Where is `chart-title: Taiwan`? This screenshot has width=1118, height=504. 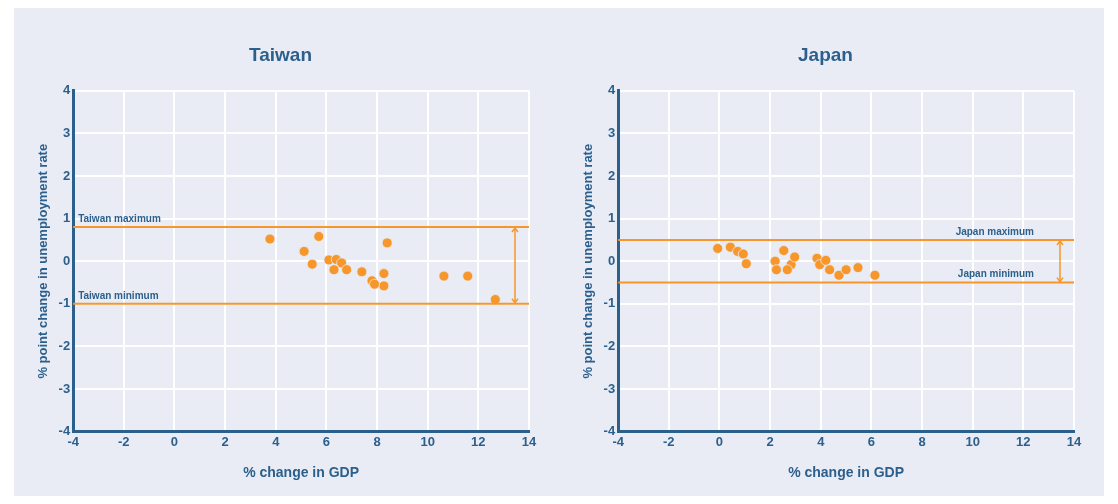
chart-title: Taiwan is located at coordinates (280, 54).